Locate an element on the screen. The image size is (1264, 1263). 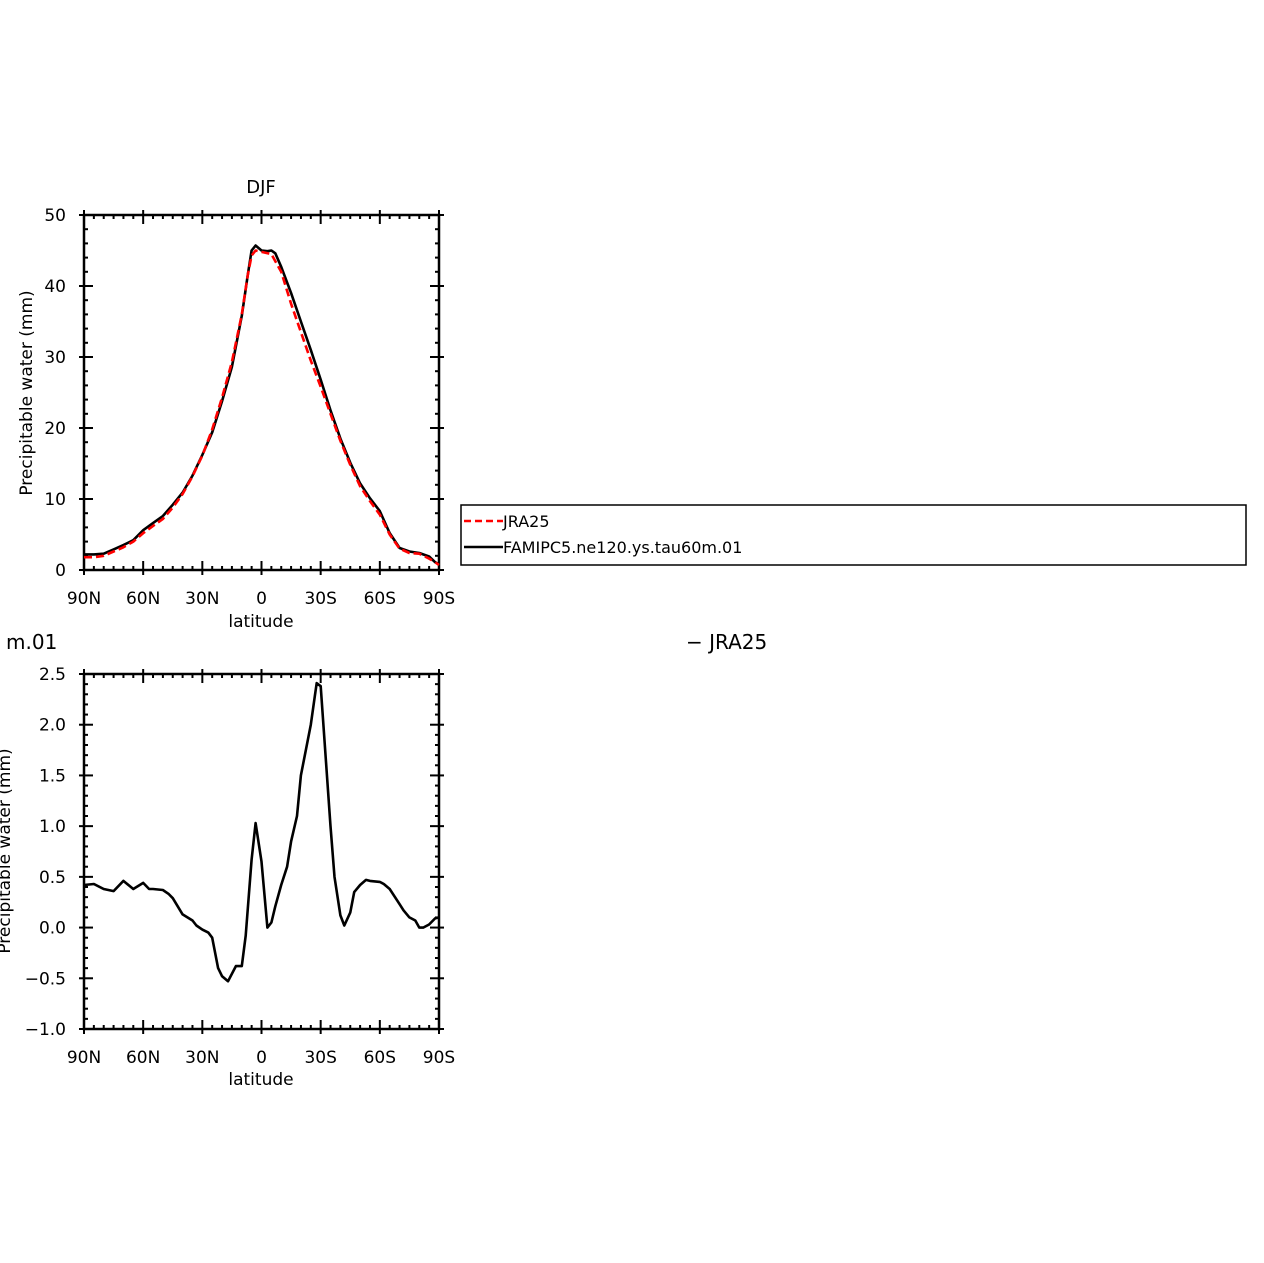
top-series-group is located at coordinates (262, 405).